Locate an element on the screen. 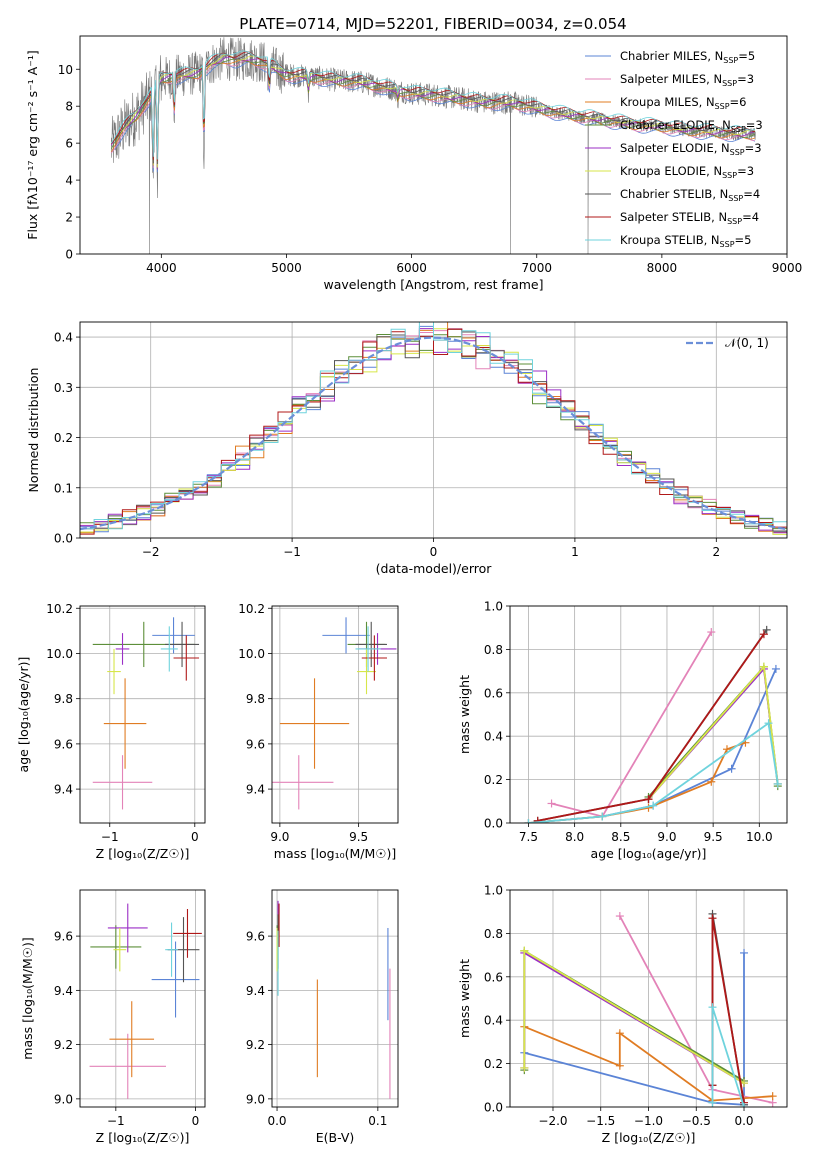 The image size is (819, 1170). weight_vs_Z-plot-area is located at coordinates (648, 1008).